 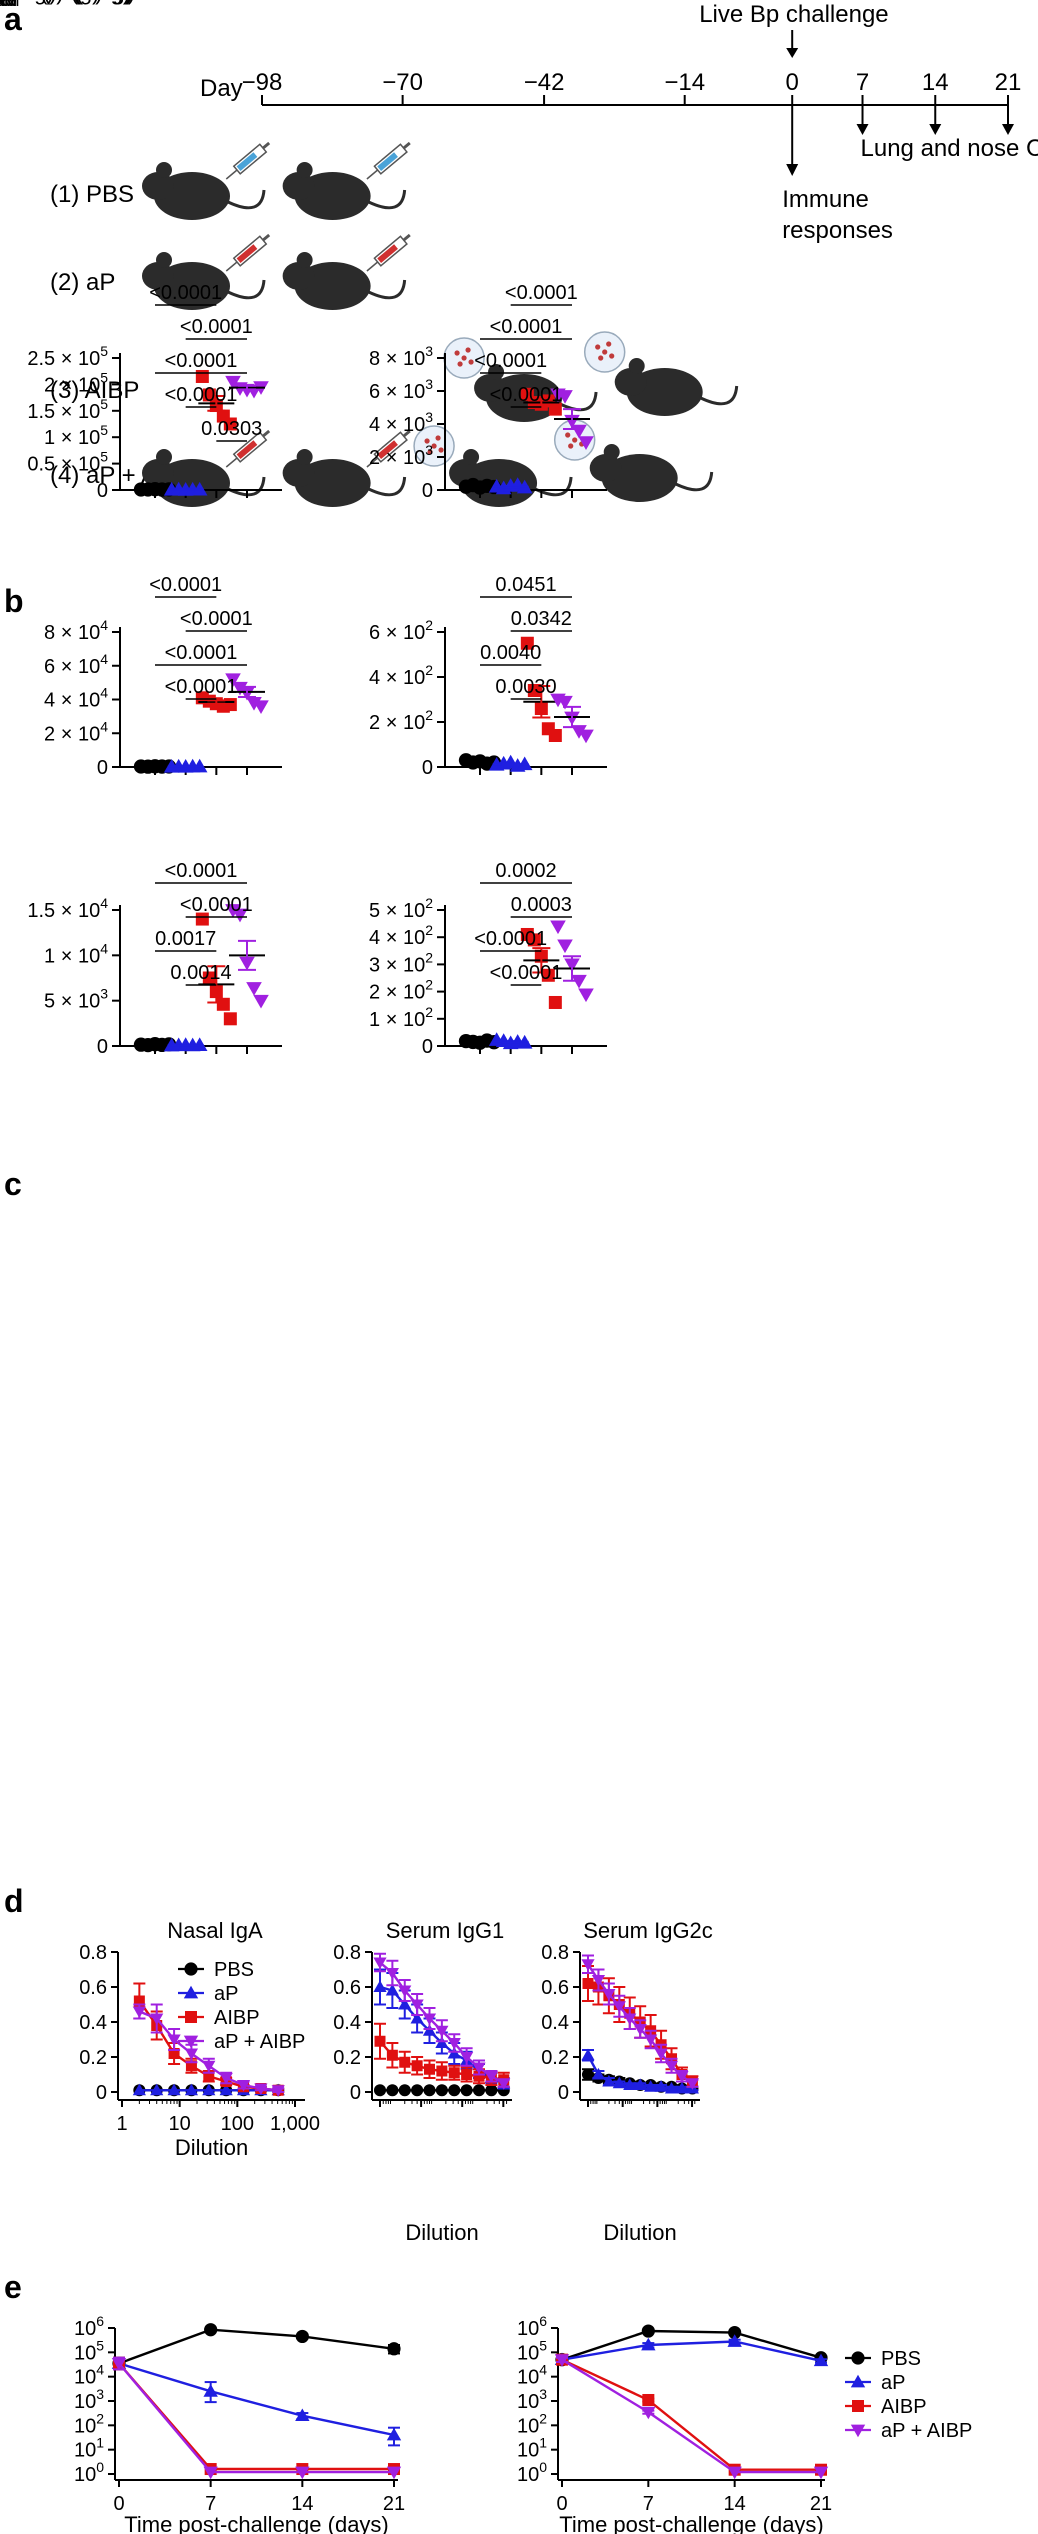 What do you see at coordinates (72, 956) in the screenshot?
I see `y-tick-base: 1 × 10` at bounding box center [72, 956].